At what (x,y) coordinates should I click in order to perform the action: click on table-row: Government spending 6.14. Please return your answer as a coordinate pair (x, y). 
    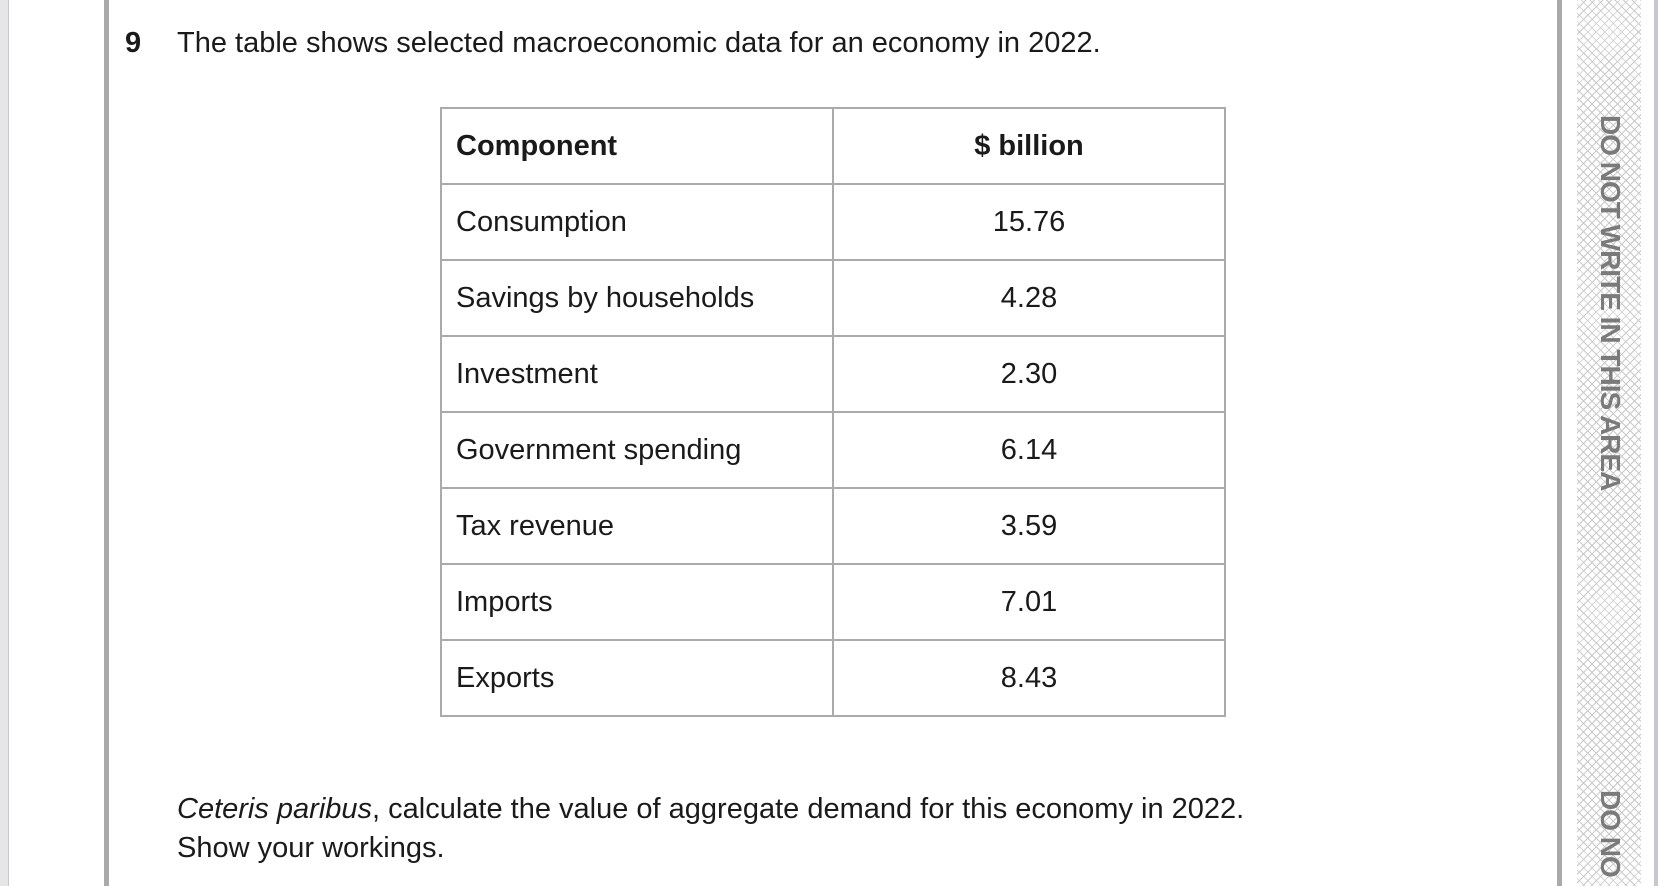
    Looking at the image, I should click on (833, 450).